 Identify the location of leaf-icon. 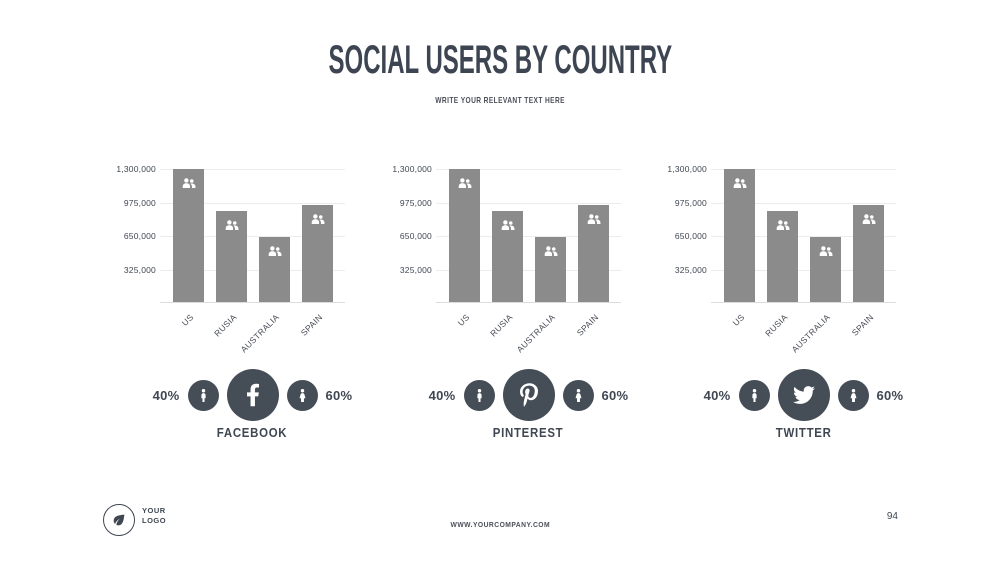
(119, 520).